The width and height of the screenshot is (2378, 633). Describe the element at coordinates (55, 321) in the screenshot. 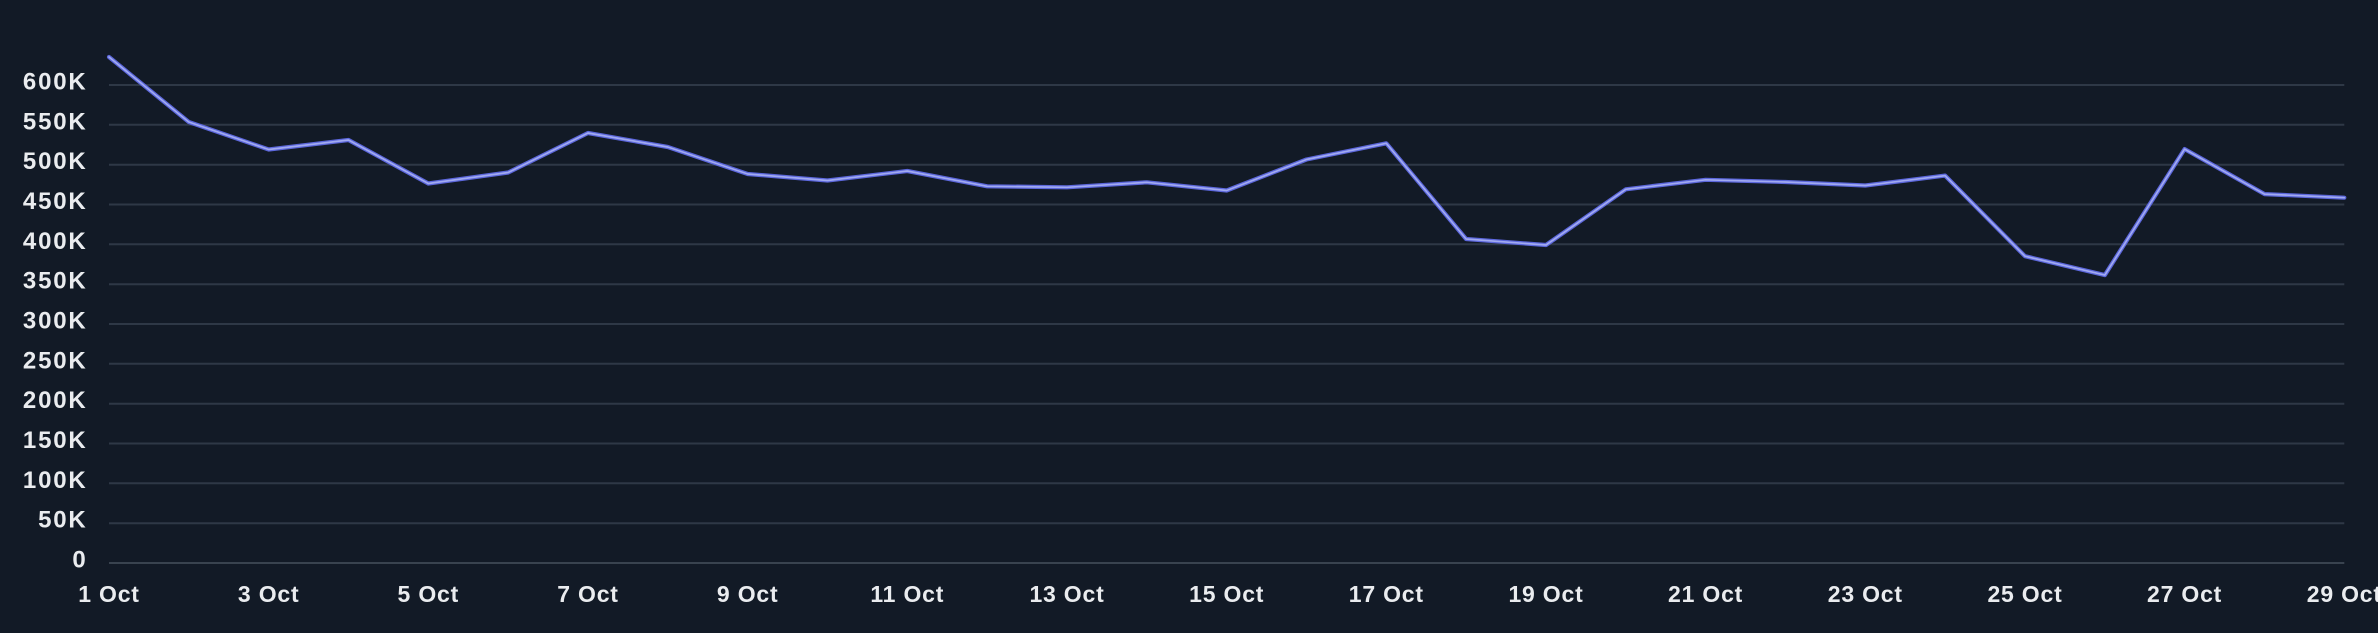

I see `svg-text: 300K` at that location.